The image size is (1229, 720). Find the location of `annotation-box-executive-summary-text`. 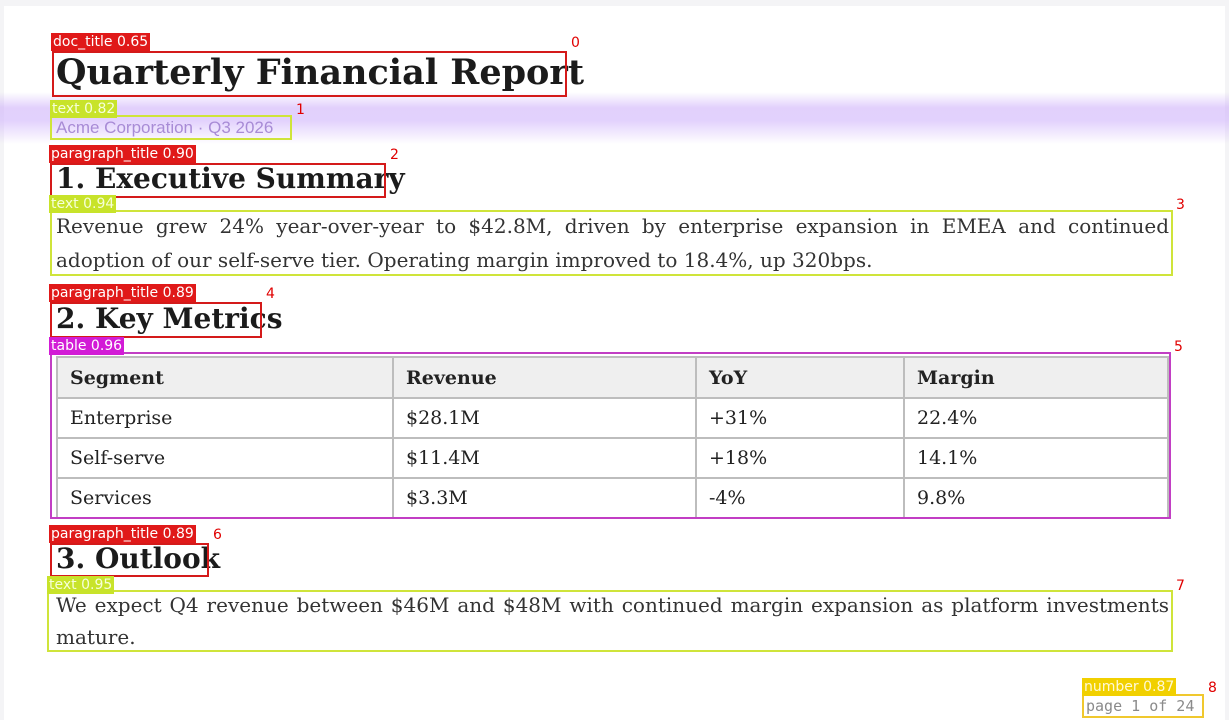

annotation-box-executive-summary-text is located at coordinates (611, 243).